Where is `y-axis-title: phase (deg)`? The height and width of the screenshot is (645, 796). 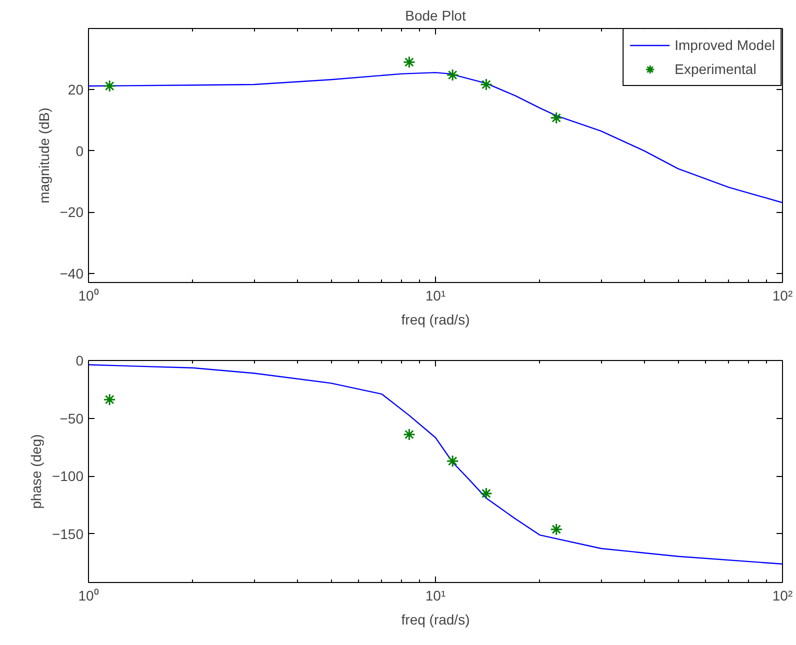
y-axis-title: phase (deg) is located at coordinates (36, 471).